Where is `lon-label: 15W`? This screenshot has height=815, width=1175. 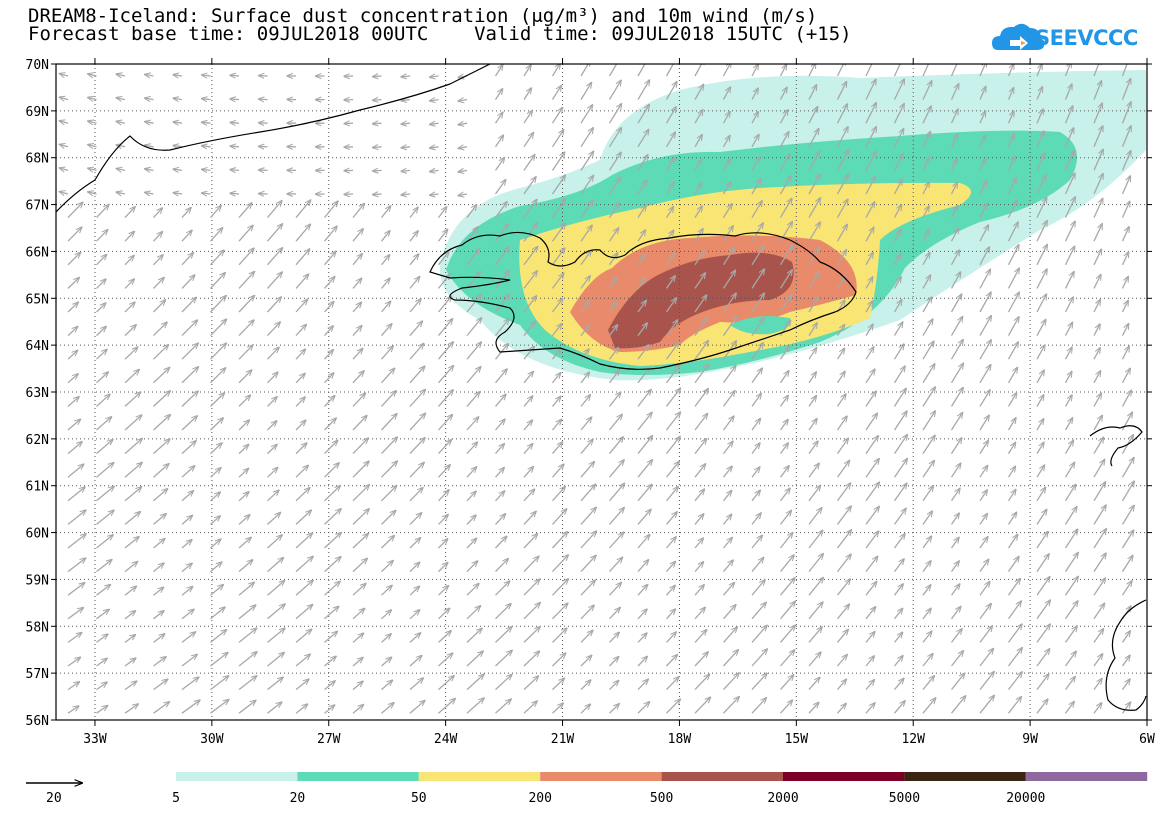 lon-label: 15W is located at coordinates (797, 739).